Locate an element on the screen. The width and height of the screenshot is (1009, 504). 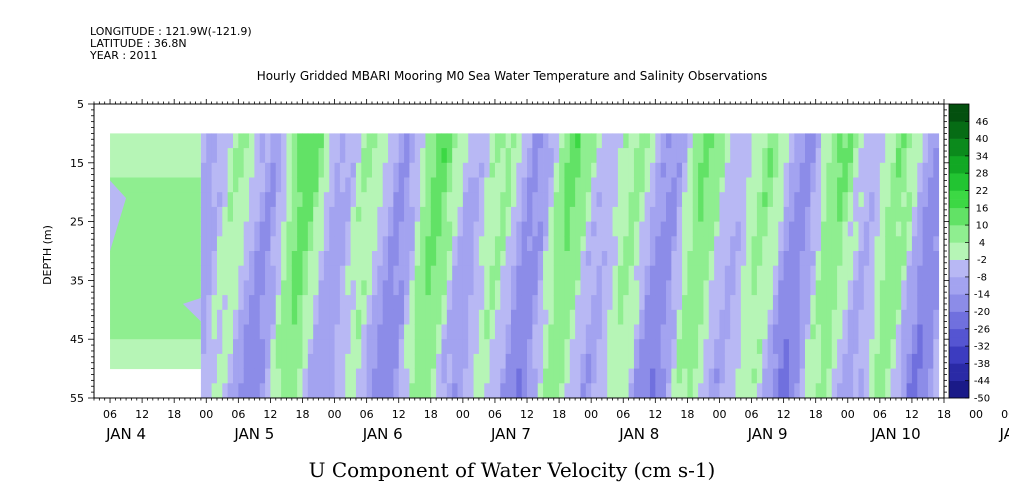
colorbar-swatch is located at coordinates (959, 186).